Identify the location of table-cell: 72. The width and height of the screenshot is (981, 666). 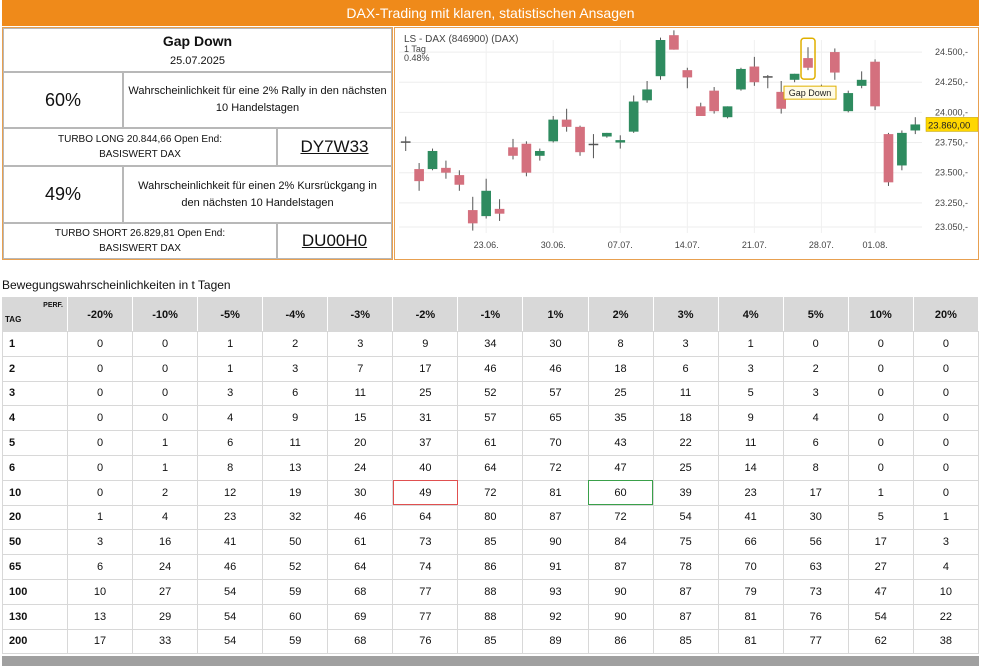
(620, 517).